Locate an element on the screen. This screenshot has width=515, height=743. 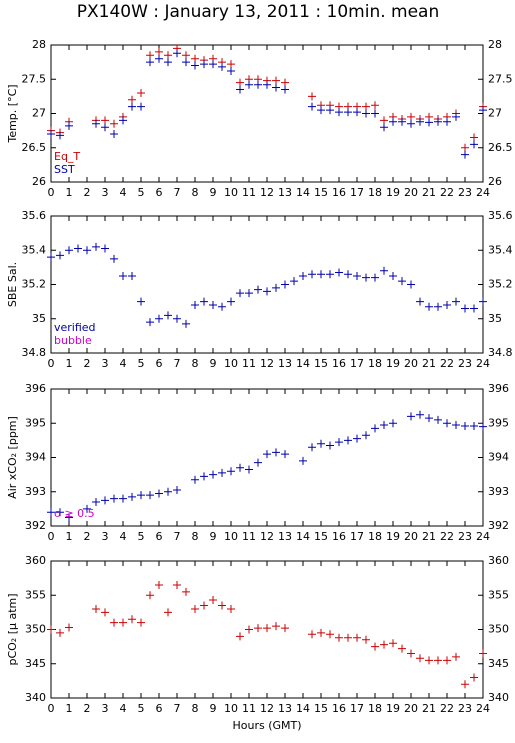
legend-label: SST is located at coordinates (64, 169).